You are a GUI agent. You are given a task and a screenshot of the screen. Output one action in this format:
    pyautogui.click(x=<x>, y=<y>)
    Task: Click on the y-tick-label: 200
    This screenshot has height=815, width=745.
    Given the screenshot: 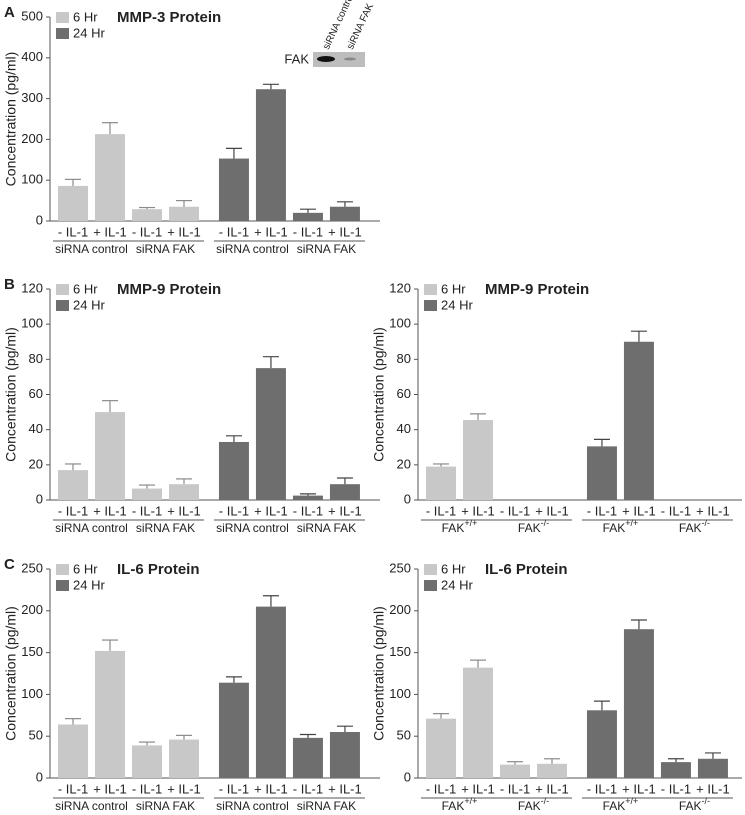 What is the action you would take?
    pyautogui.click(x=32, y=138)
    